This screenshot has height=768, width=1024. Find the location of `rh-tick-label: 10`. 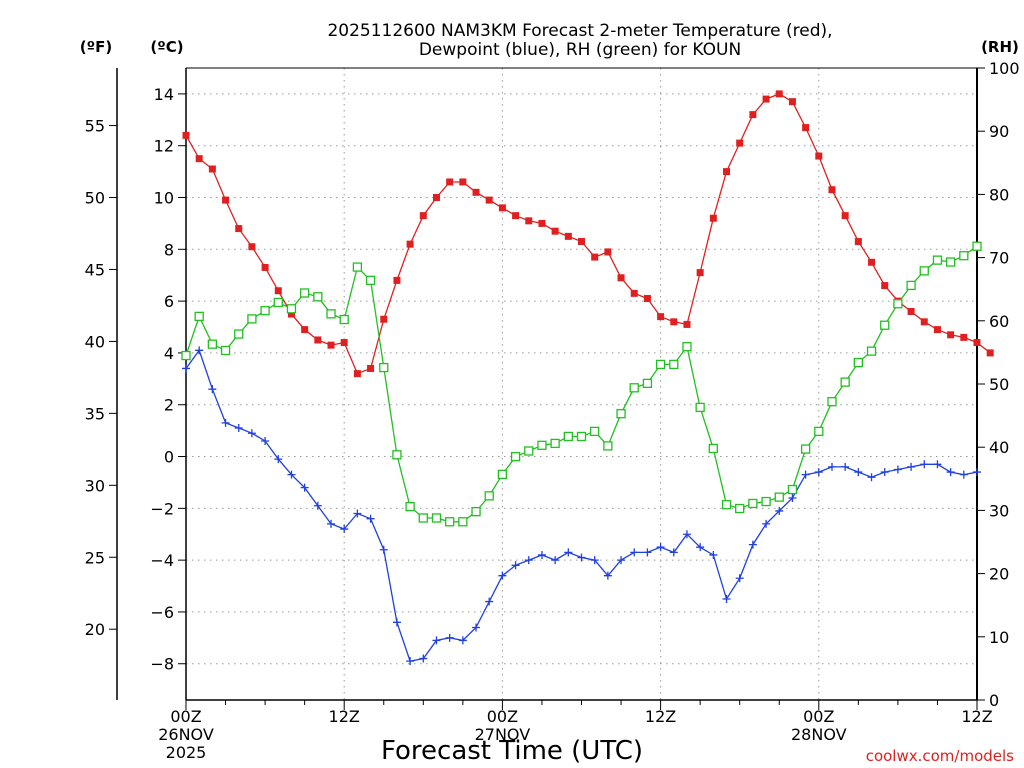

rh-tick-label: 10 is located at coordinates (999, 637).